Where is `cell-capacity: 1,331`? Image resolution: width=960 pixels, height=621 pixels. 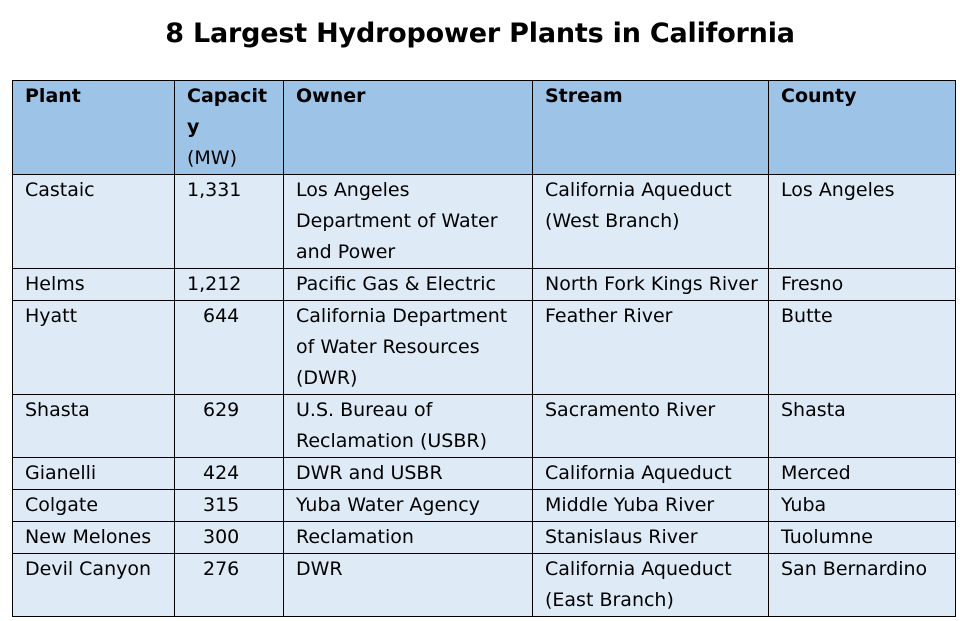
cell-capacity: 1,331 is located at coordinates (229, 221).